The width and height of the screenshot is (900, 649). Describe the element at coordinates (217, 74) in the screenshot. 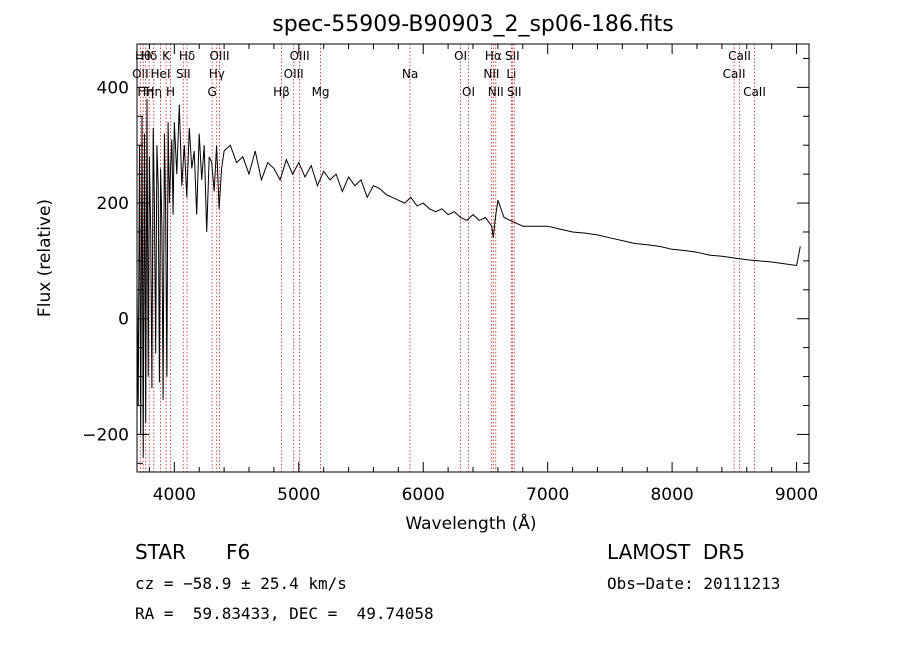

I see `line-marker-label: Hγ` at that location.